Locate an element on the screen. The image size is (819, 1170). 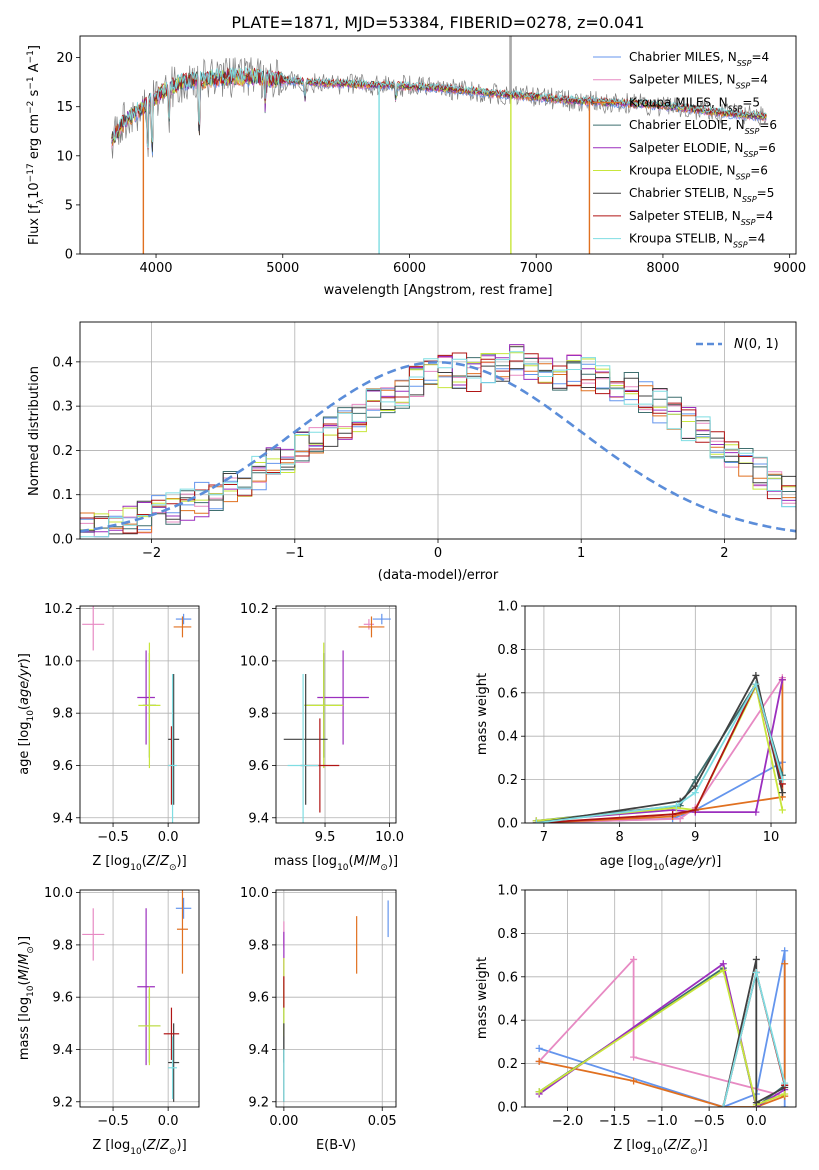
z-weight-x-label-part: Z is located at coordinates (672, 1145).